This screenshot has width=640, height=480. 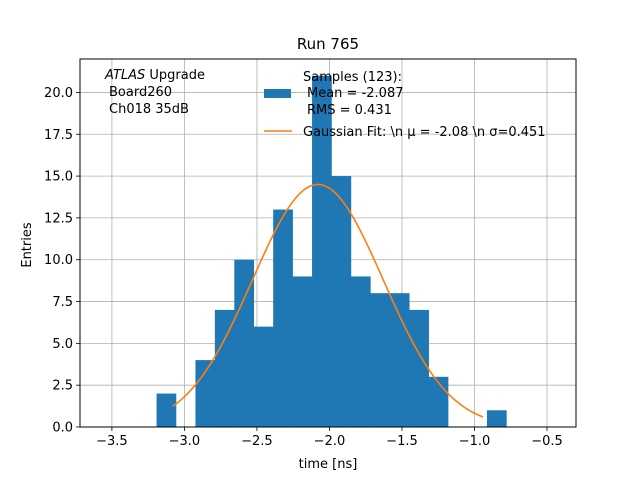 What do you see at coordinates (352, 77) in the screenshot?
I see `legend-samples: Samples (123):` at bounding box center [352, 77].